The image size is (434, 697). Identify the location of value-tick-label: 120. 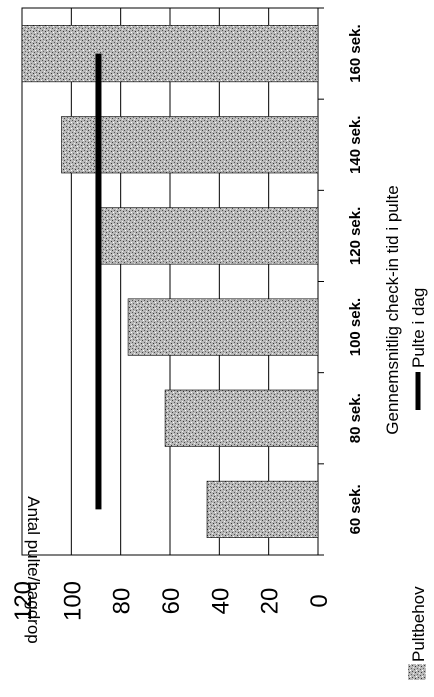
(23, 601).